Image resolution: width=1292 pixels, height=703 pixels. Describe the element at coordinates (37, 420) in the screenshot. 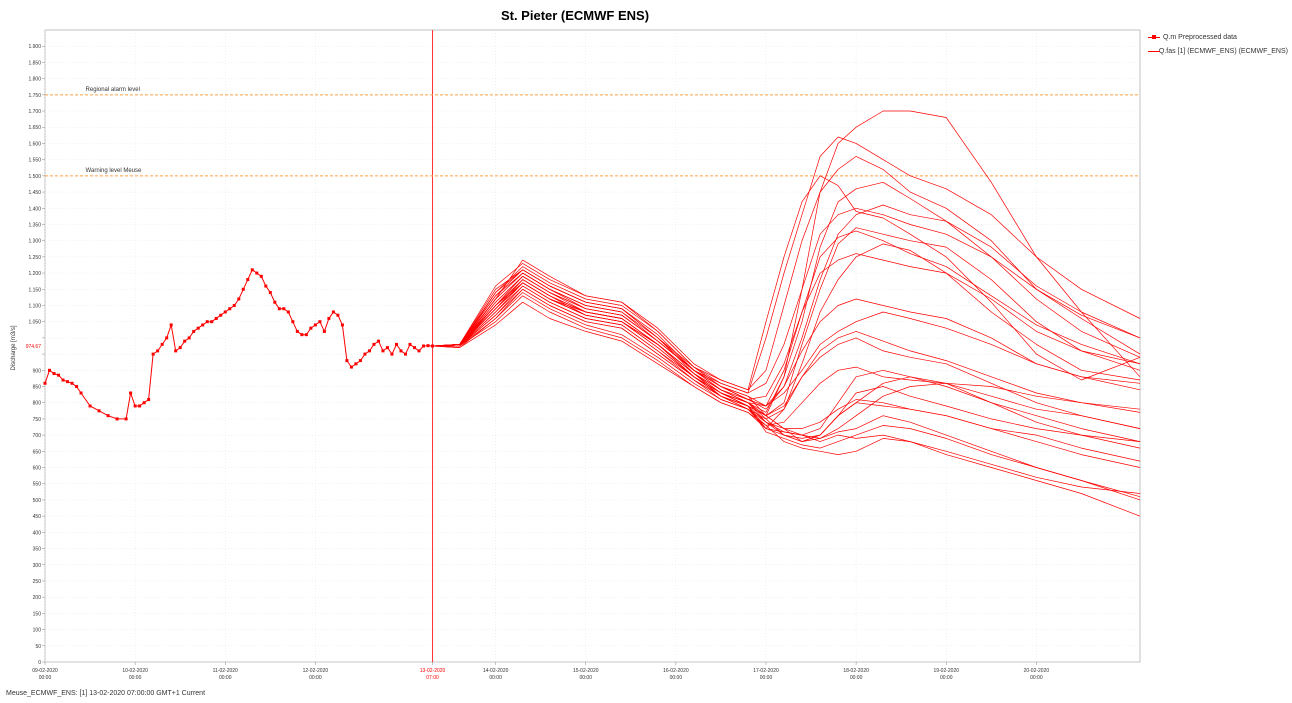

I see `y-tick-label: 750` at that location.